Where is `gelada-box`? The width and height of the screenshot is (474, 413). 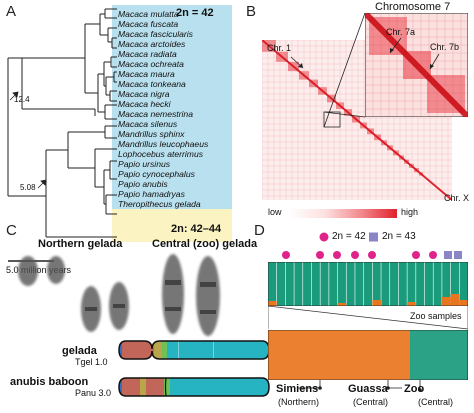 gelada-box is located at coordinates (172, 225).